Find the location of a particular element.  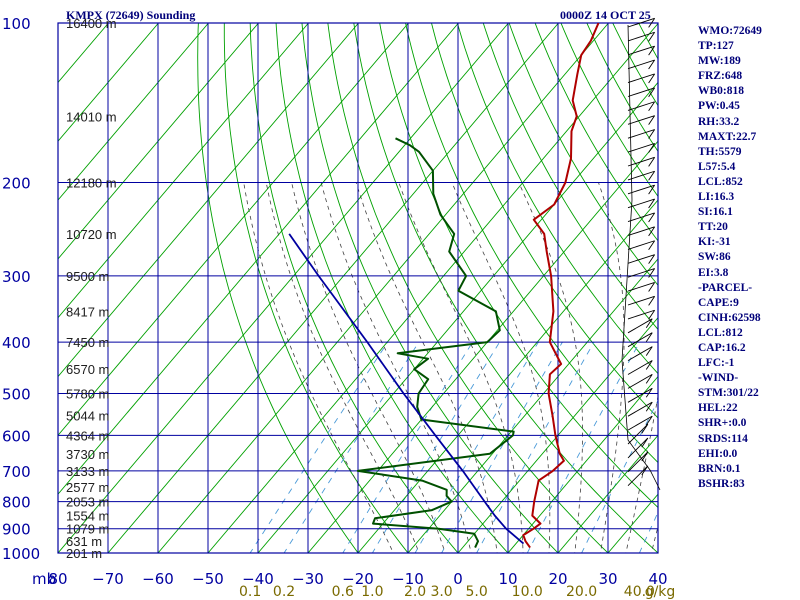

pressure-tick-label: 400 is located at coordinates (16, 343).